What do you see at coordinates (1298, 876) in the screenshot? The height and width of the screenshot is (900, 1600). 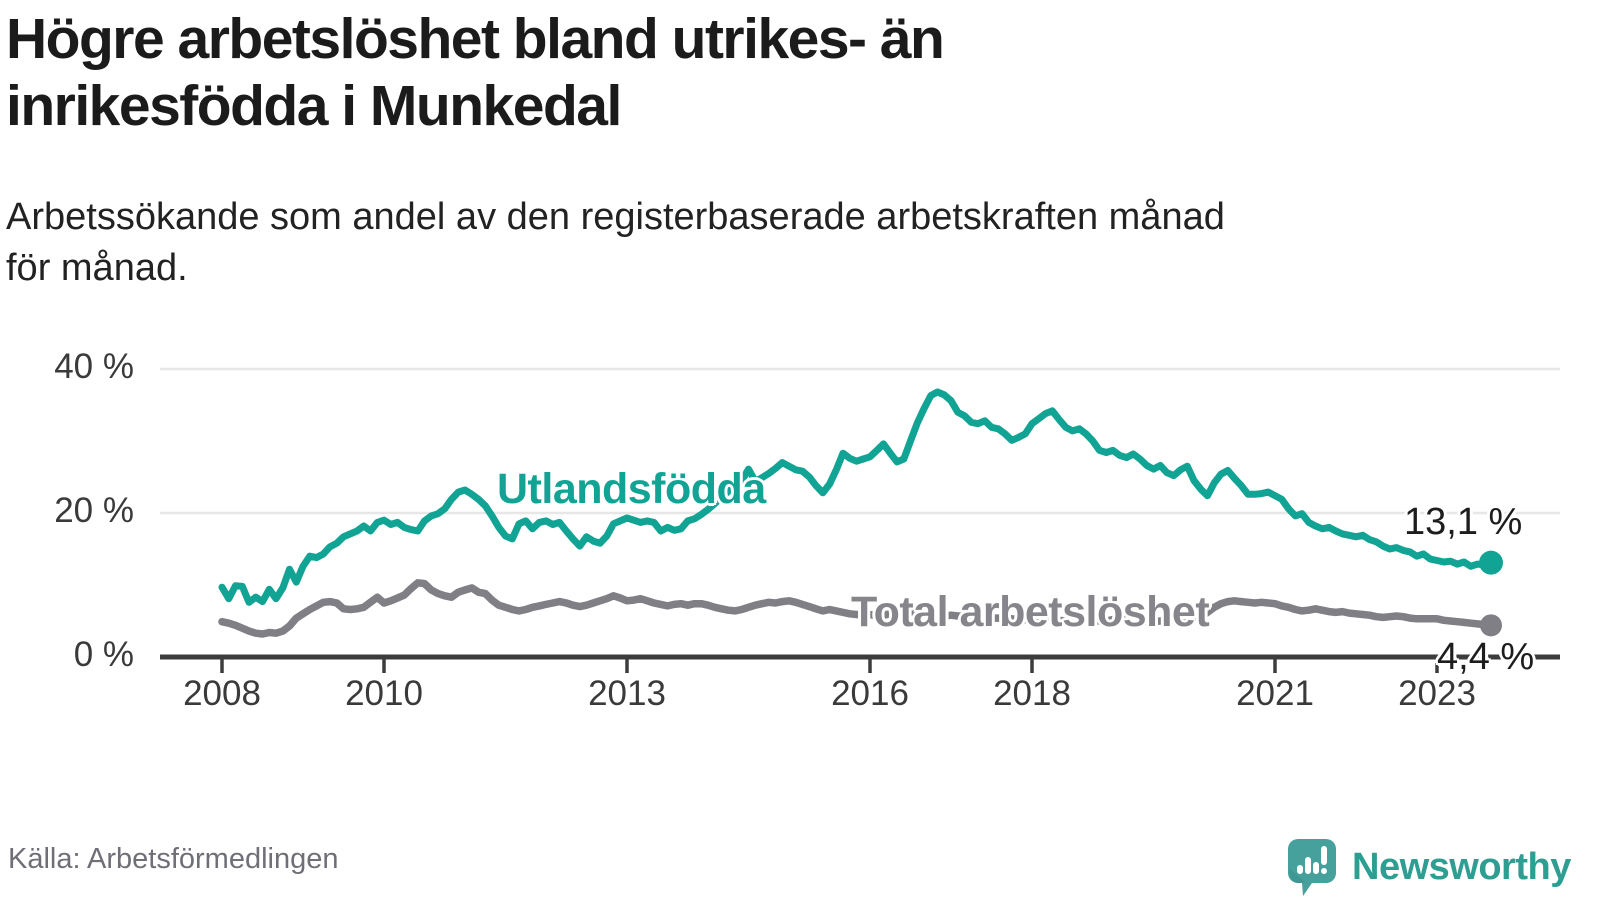 I see `logo-shade` at bounding box center [1298, 876].